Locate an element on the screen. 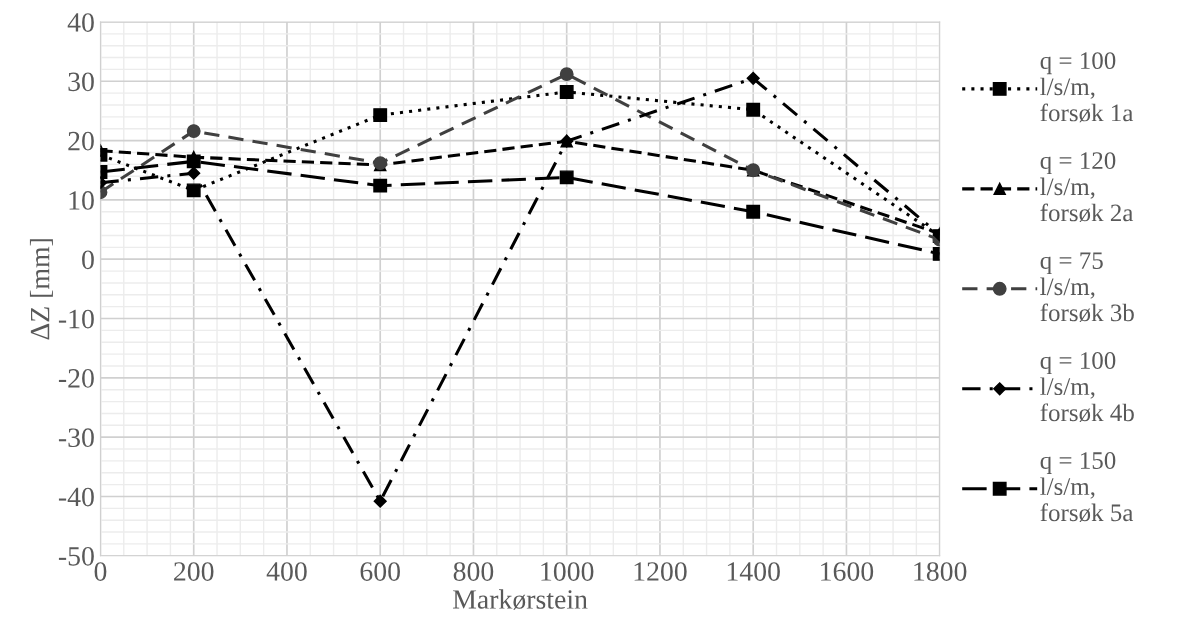  legend-label: q = 75 l/s/m, forsøk 3b is located at coordinates (1087, 287).